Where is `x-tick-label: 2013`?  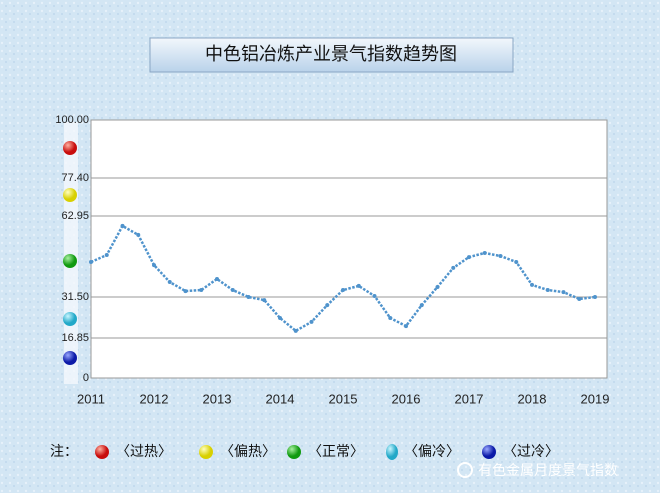
x-tick-label: 2013 is located at coordinates (217, 398).